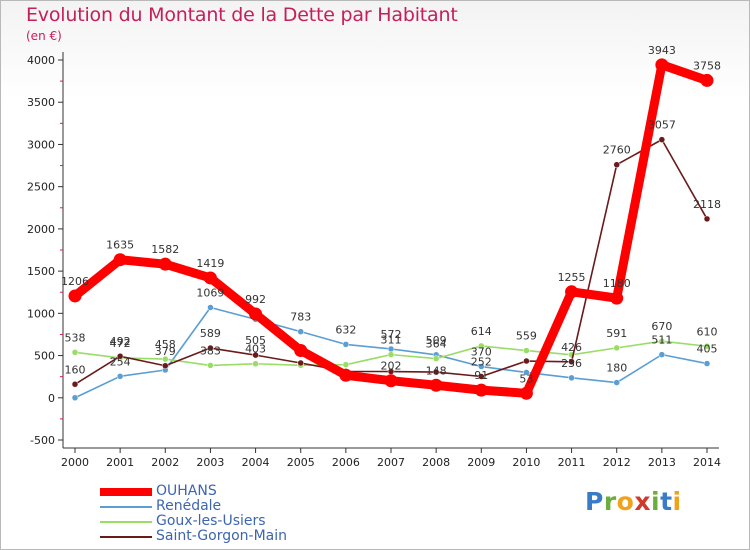 The image size is (750, 550). What do you see at coordinates (571, 363) in the screenshot?
I see `data-label: 236` at bounding box center [571, 363].